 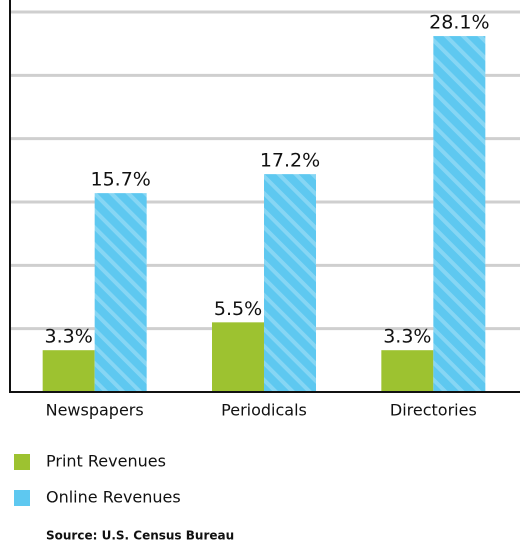 I want to click on value-label: 17.2%, so click(x=290, y=161).